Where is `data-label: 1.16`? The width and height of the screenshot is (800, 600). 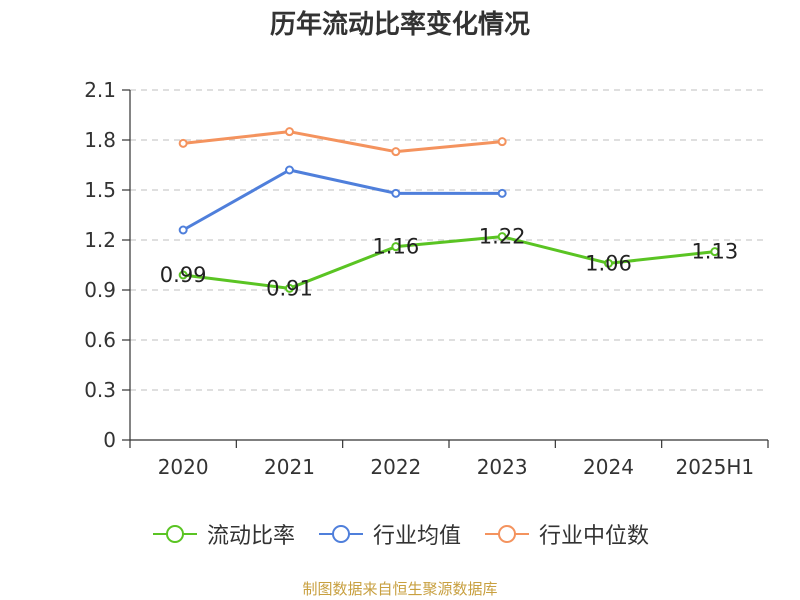 data-label: 1.16 is located at coordinates (395, 247).